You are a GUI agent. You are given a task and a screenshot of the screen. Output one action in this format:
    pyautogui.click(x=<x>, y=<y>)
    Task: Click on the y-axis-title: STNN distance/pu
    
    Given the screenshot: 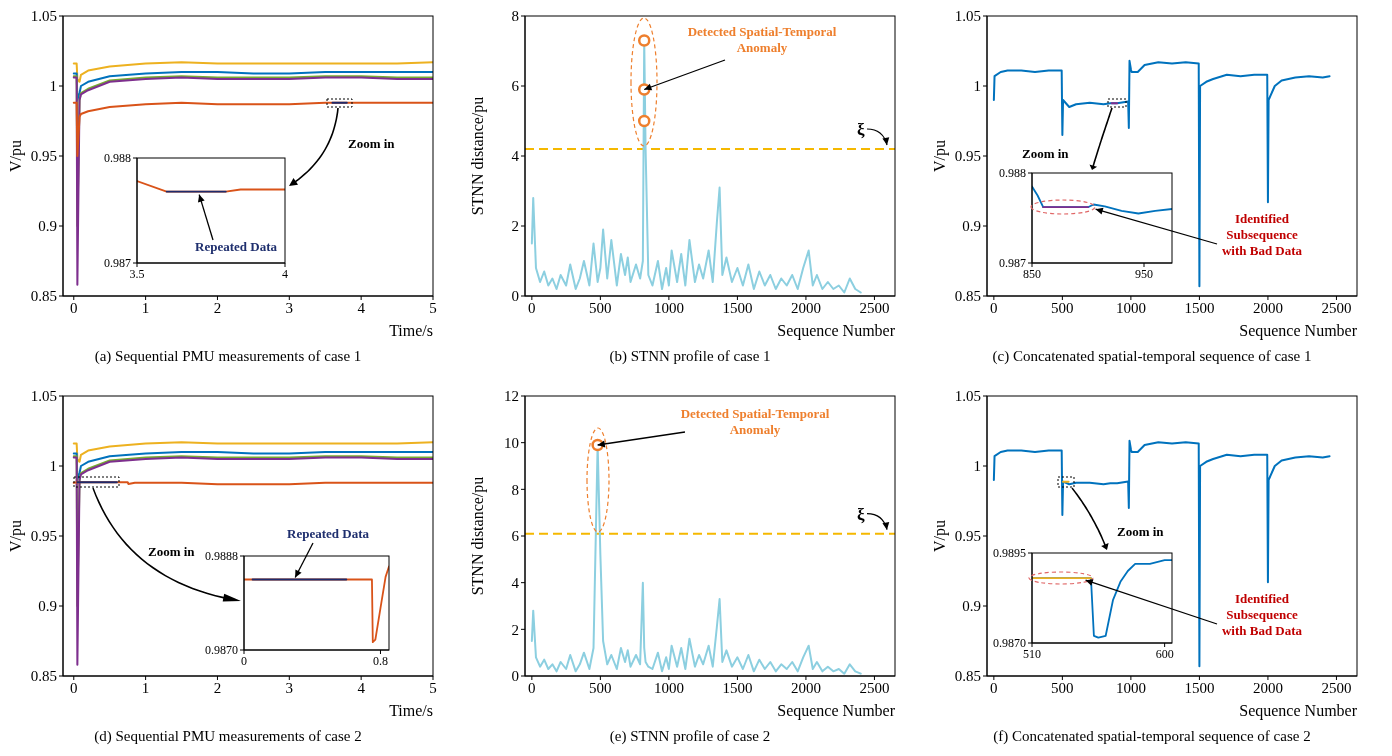 What is the action you would take?
    pyautogui.click(x=478, y=536)
    